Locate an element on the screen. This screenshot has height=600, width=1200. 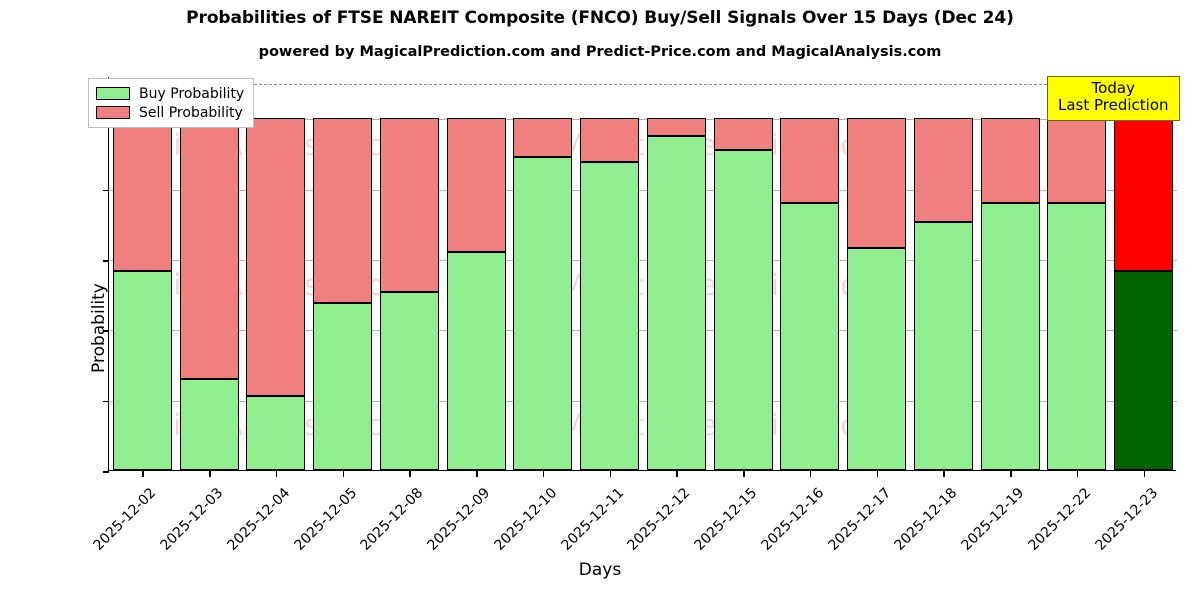
legend-swatch-sell is located at coordinates (113, 112).